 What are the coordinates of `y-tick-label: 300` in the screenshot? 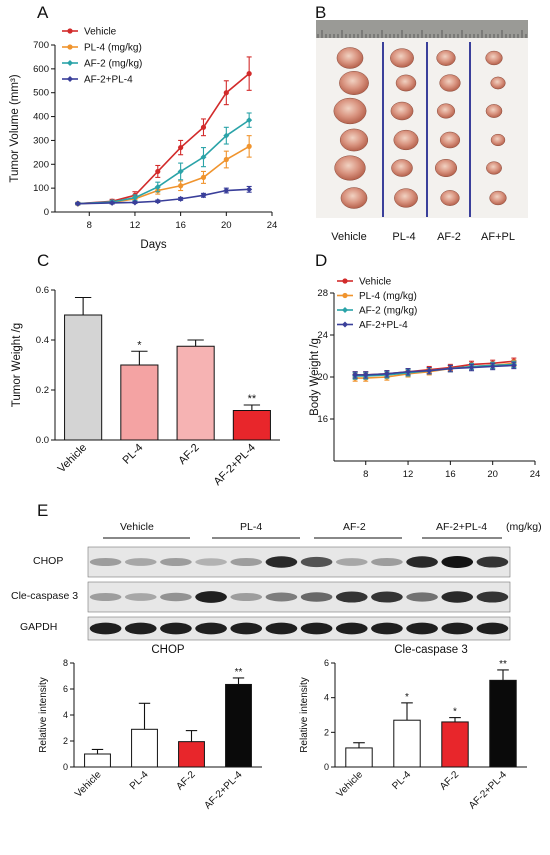 It's located at (41, 140).